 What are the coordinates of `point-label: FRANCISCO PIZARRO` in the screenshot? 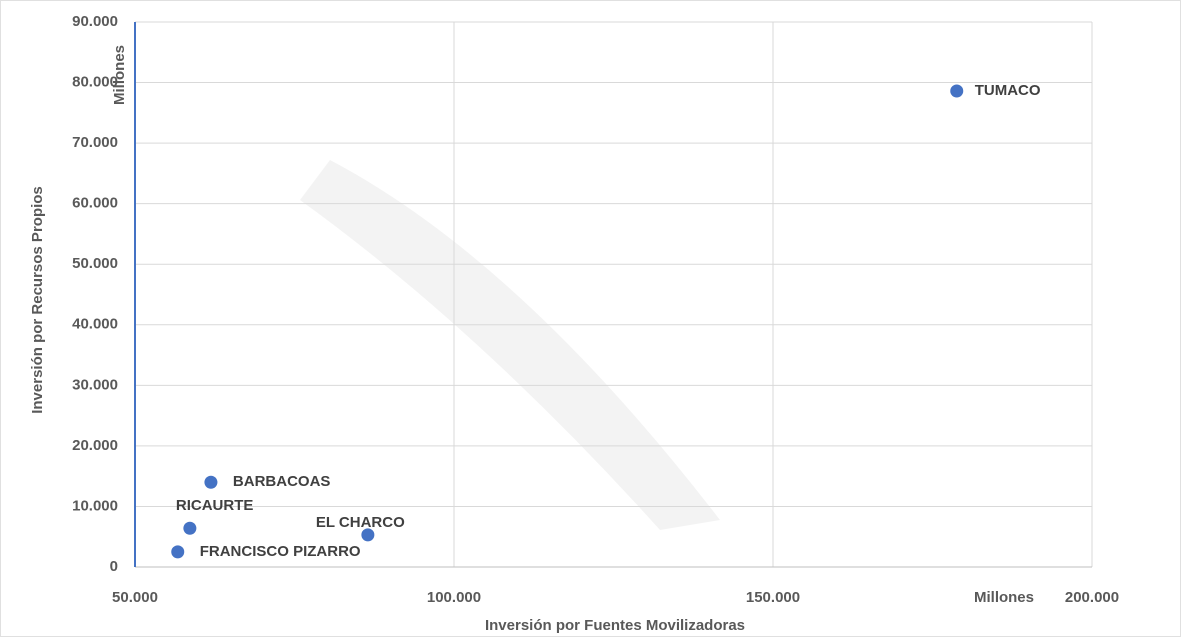 It's located at (280, 551).